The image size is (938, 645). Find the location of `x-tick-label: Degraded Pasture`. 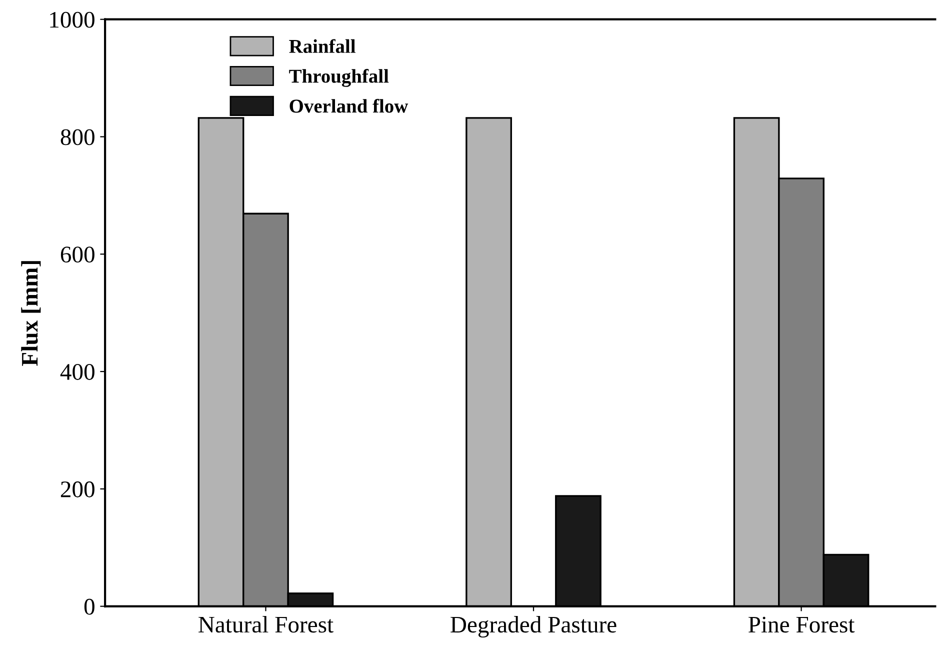

x-tick-label: Degraded Pasture is located at coordinates (533, 627).